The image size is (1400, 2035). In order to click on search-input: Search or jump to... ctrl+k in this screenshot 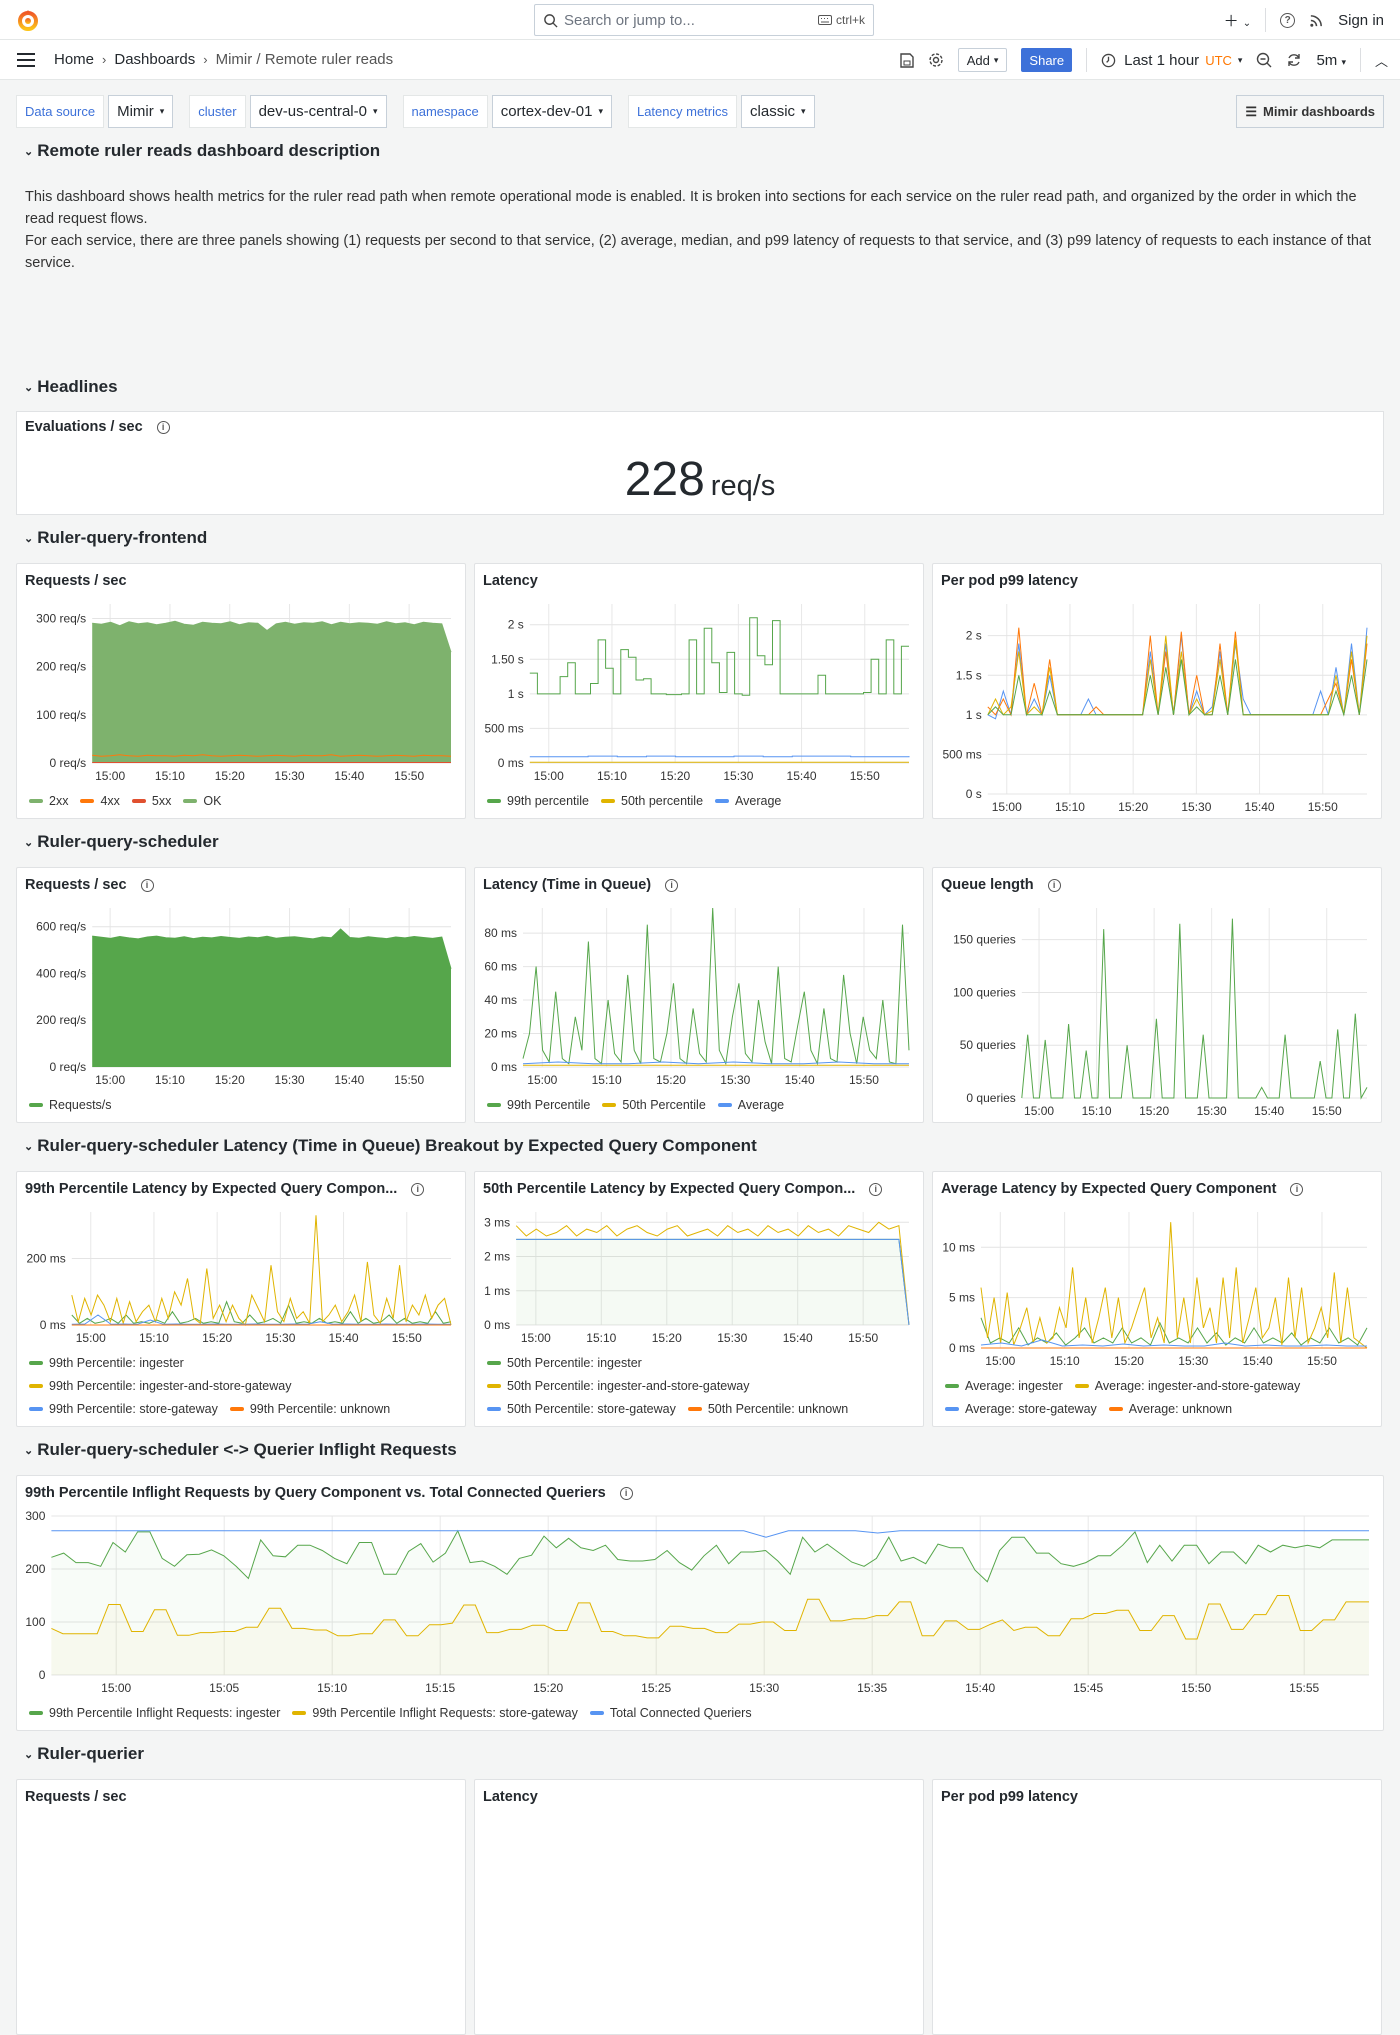, I will do `click(704, 20)`.